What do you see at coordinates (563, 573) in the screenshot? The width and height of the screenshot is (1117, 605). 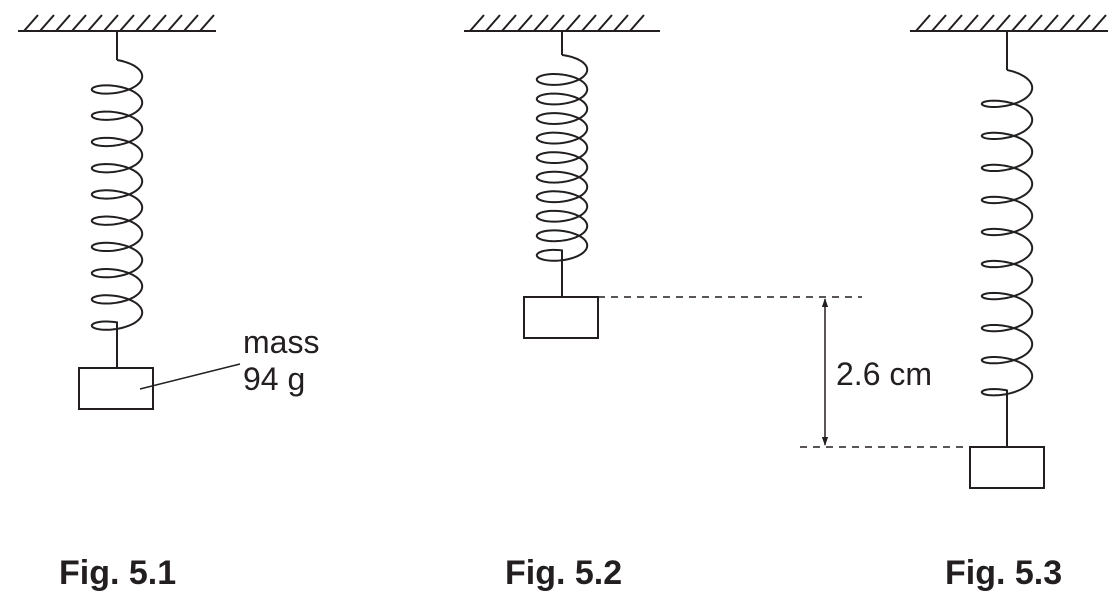 I see `figure-caption: Fig. 5.2` at bounding box center [563, 573].